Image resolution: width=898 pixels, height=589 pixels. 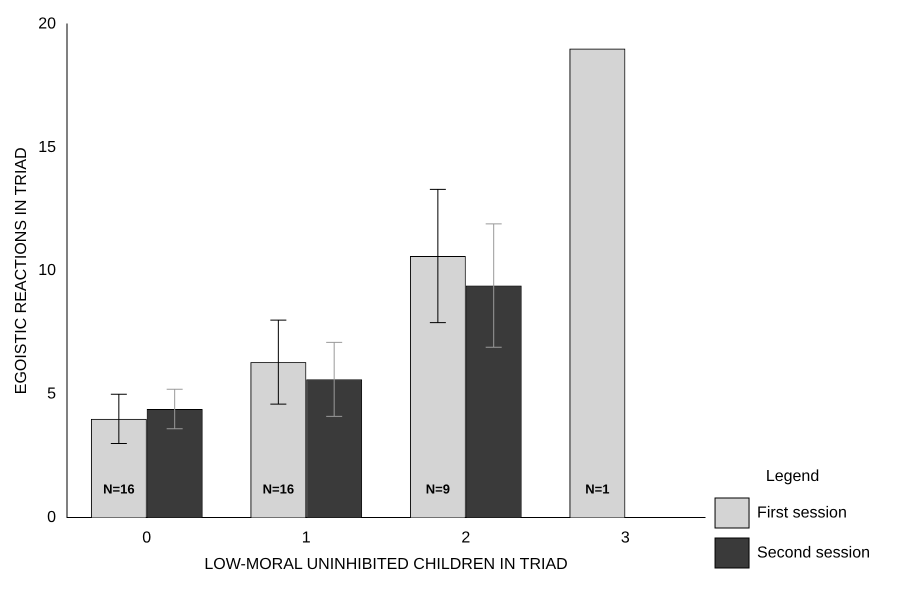 I want to click on legend-title: Legend, so click(x=793, y=477).